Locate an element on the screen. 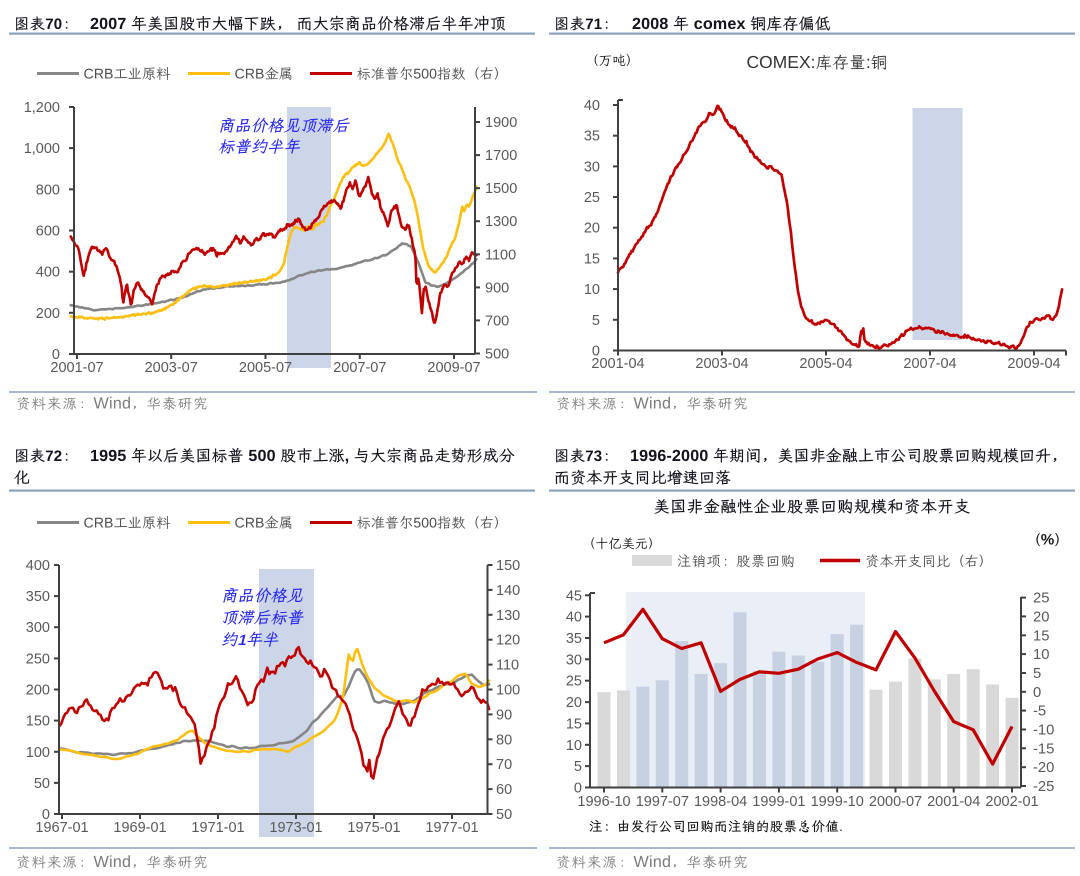  svg-text: 2002-01 is located at coordinates (1011, 802).